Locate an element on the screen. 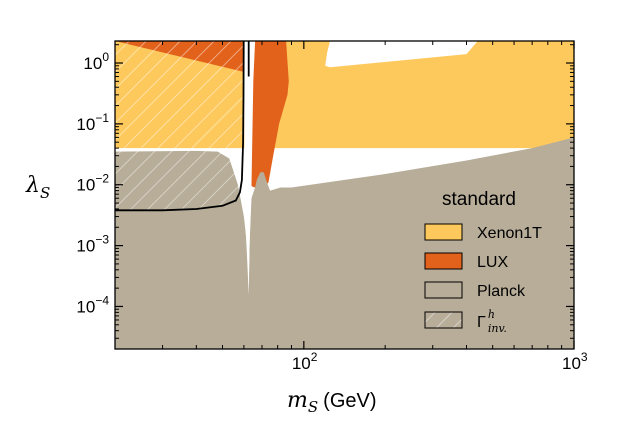  hatch-layer is located at coordinates (179, 126).